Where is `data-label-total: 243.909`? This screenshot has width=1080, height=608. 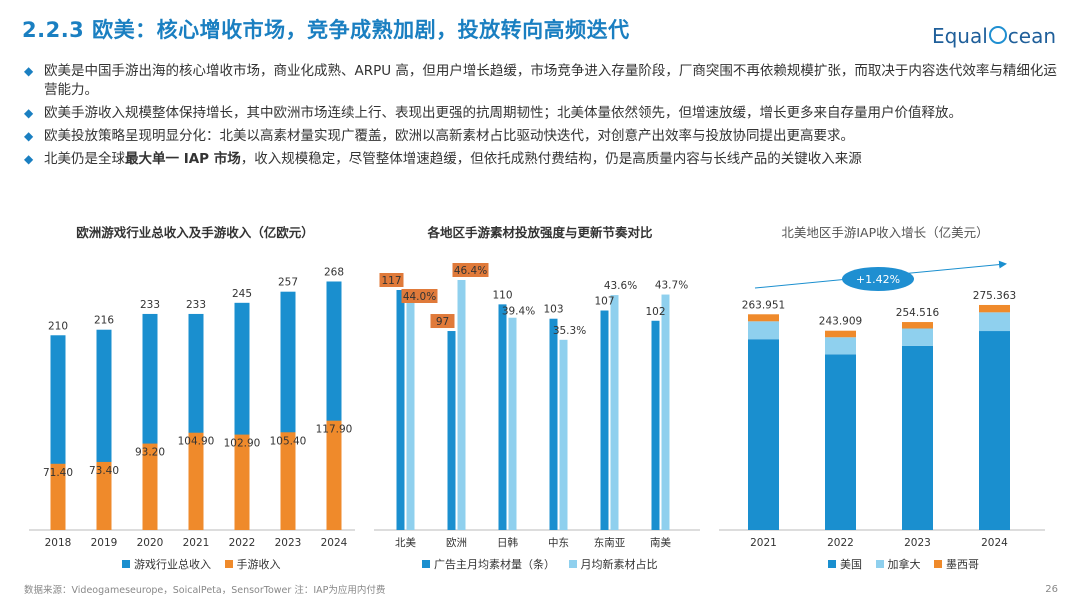 data-label-total: 243.909 is located at coordinates (840, 322).